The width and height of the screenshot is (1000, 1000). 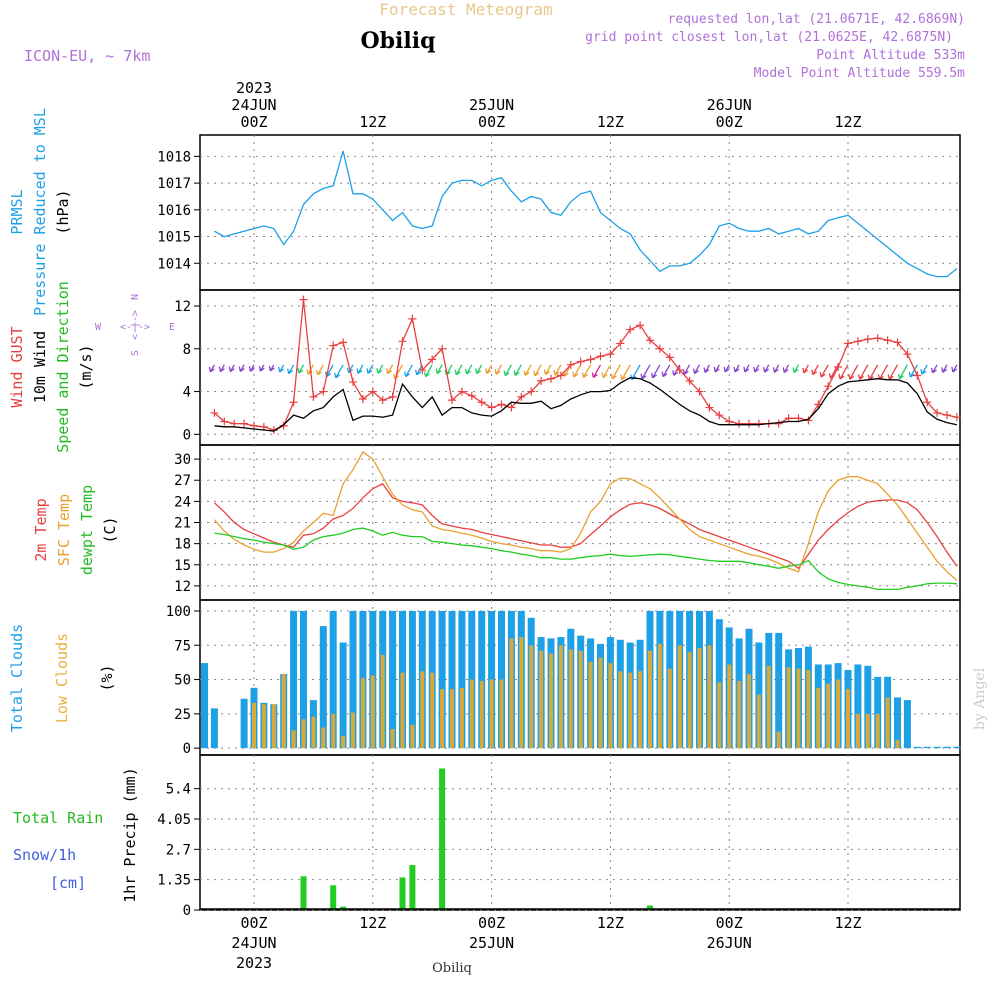 I want to click on pressure-axis-label: Pressure Reduced to MSL, so click(x=40, y=212).